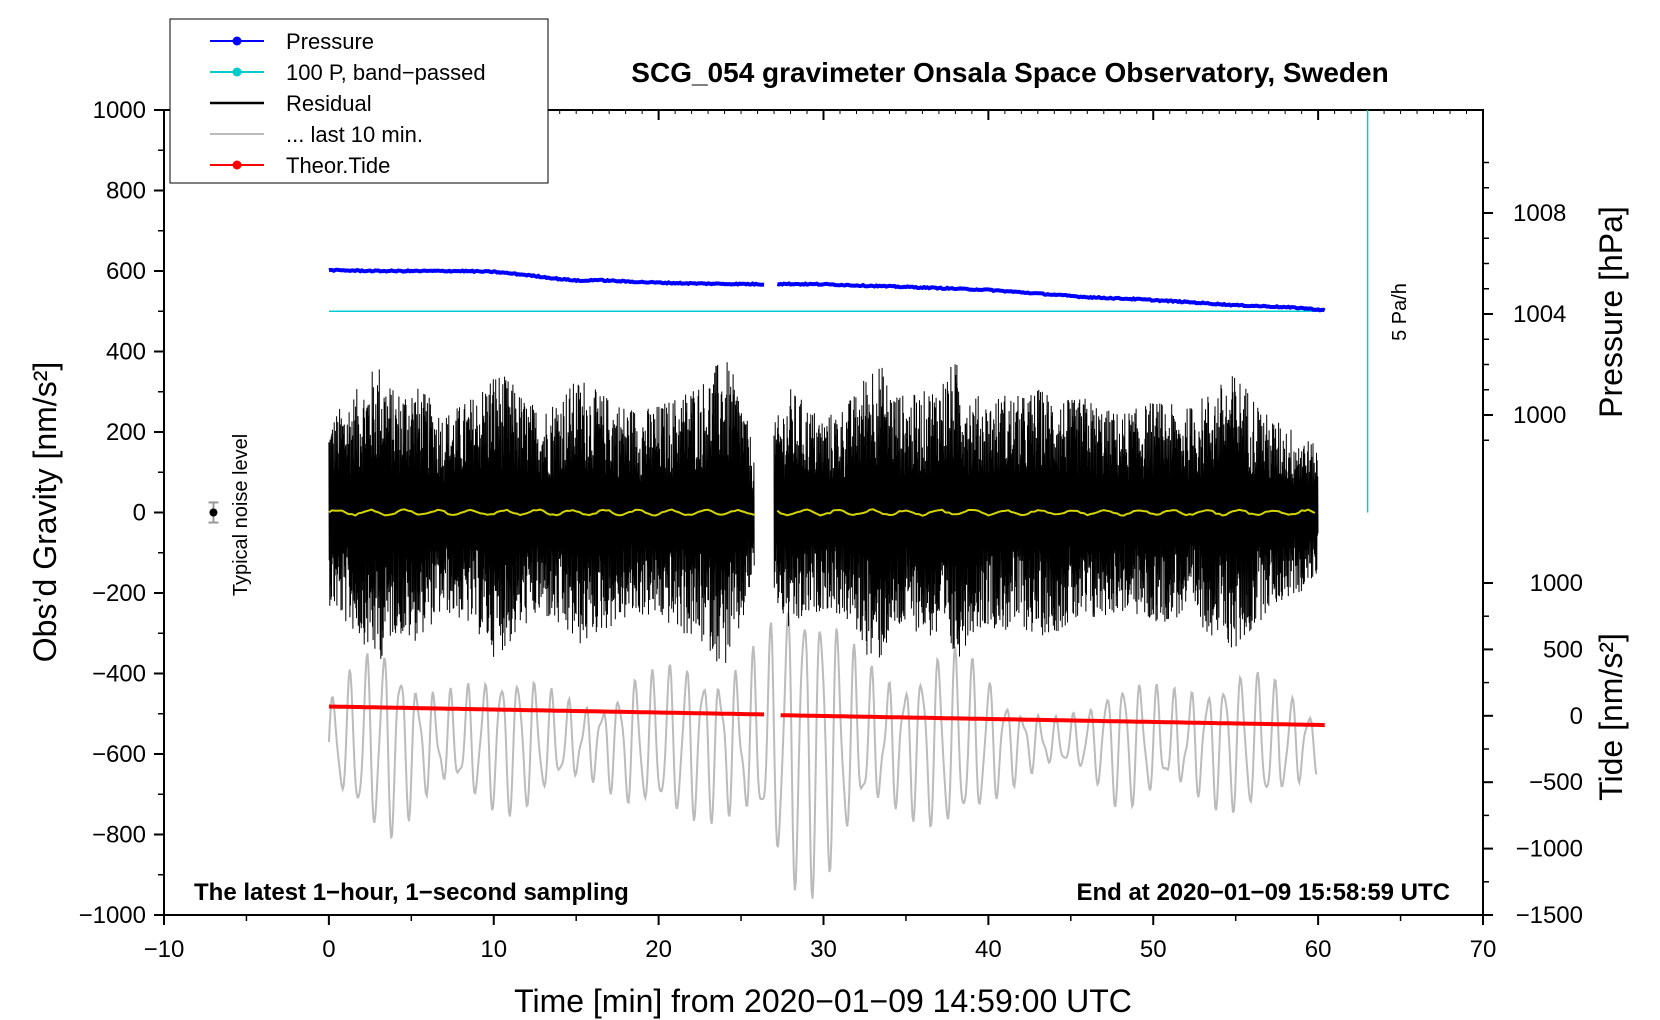 The width and height of the screenshot is (1660, 1020). Describe the element at coordinates (126, 432) in the screenshot. I see `y-tick-label: 200` at that location.